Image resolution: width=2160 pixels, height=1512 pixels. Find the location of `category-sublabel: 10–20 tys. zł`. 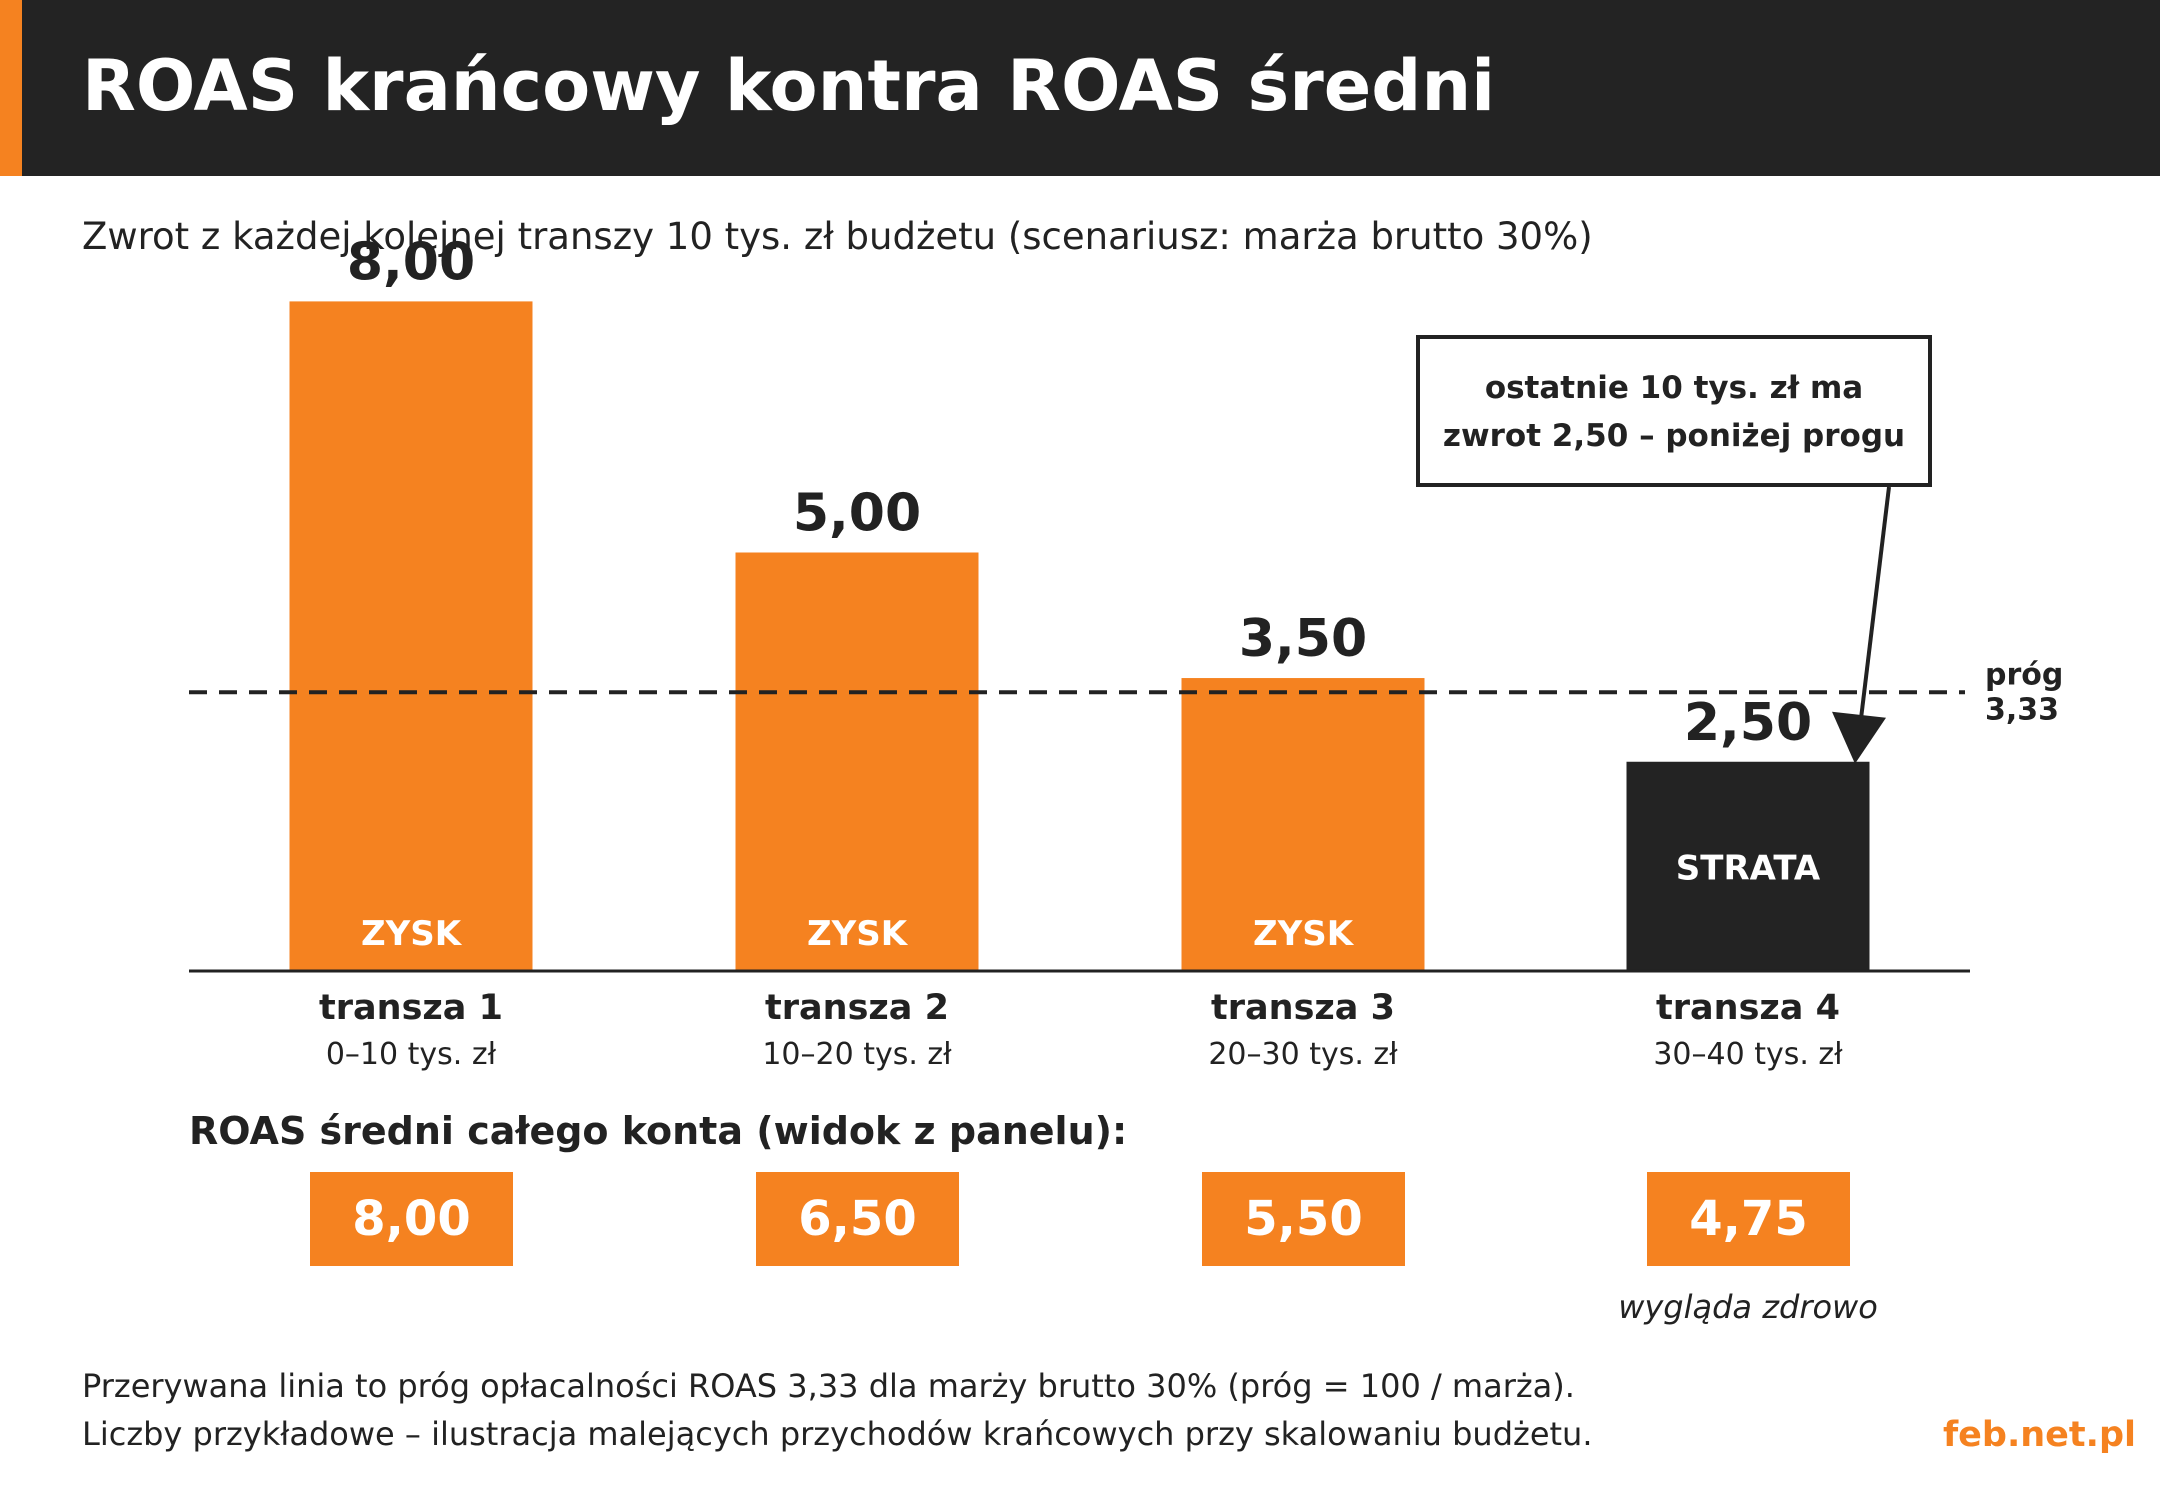

category-sublabel: 10–20 tys. zł is located at coordinates (857, 1054).